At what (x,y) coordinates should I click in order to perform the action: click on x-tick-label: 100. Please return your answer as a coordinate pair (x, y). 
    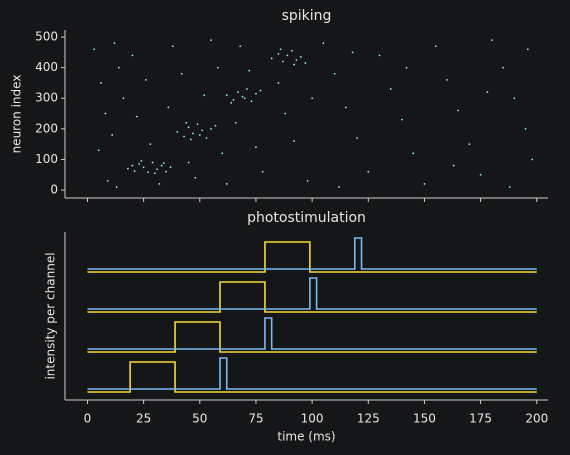
    Looking at the image, I should click on (312, 419).